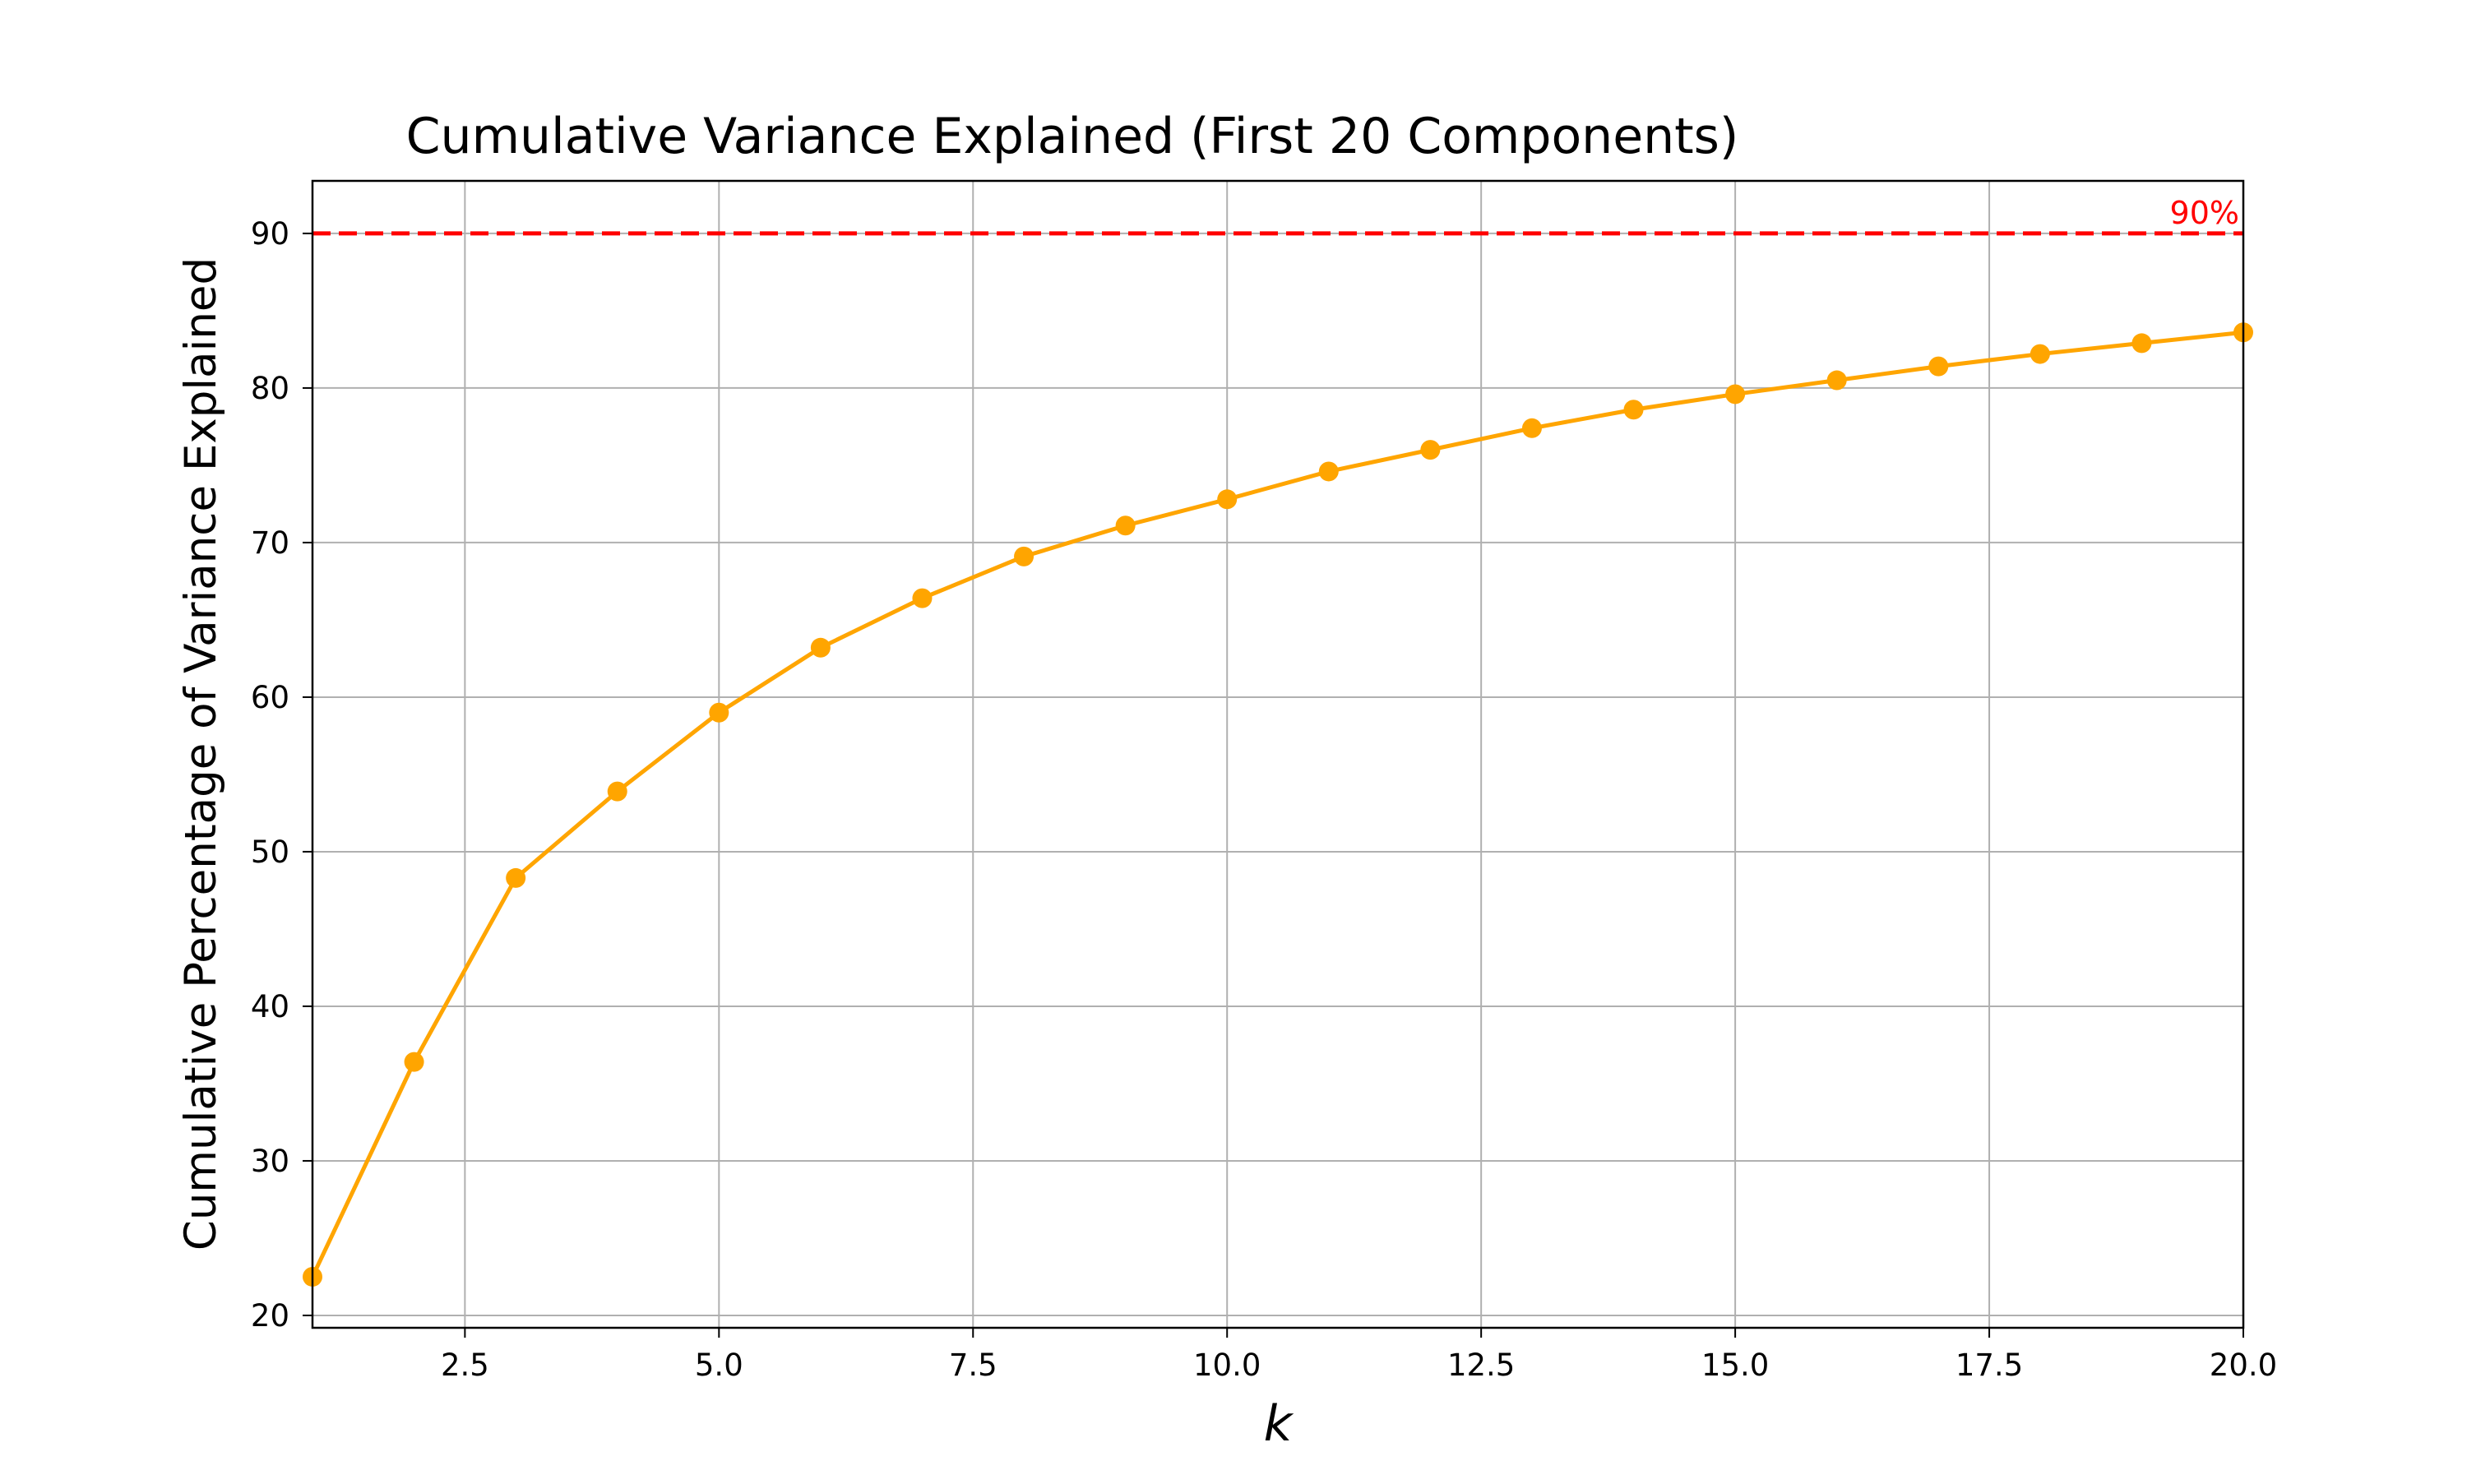 Image resolution: width=2467 pixels, height=1484 pixels. What do you see at coordinates (2244, 1365) in the screenshot?
I see `x-tick-label: 20.0` at bounding box center [2244, 1365].